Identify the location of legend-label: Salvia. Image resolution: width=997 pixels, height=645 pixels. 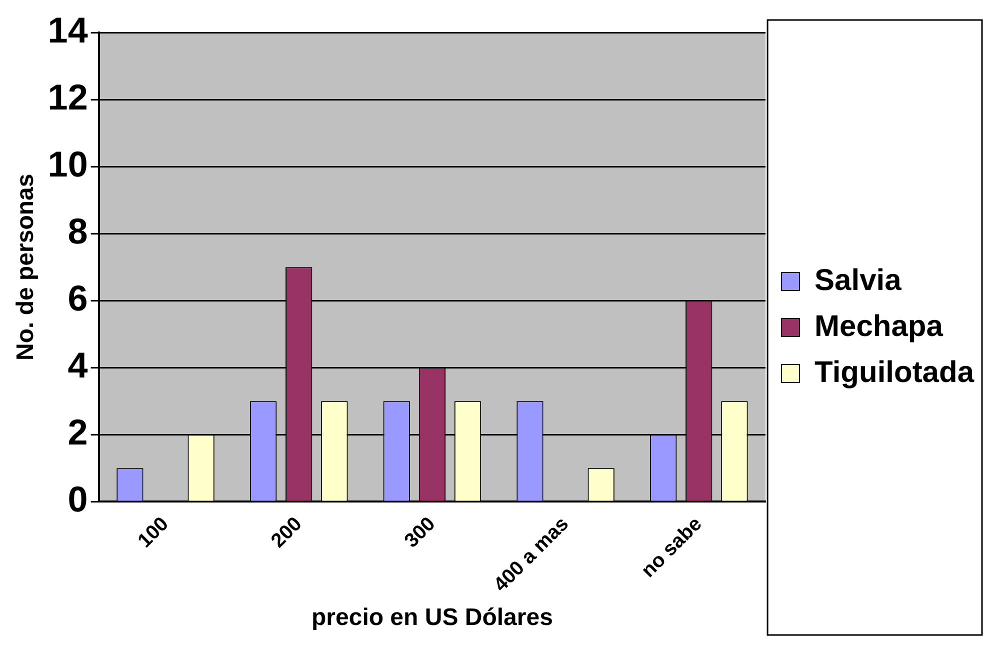
(858, 280).